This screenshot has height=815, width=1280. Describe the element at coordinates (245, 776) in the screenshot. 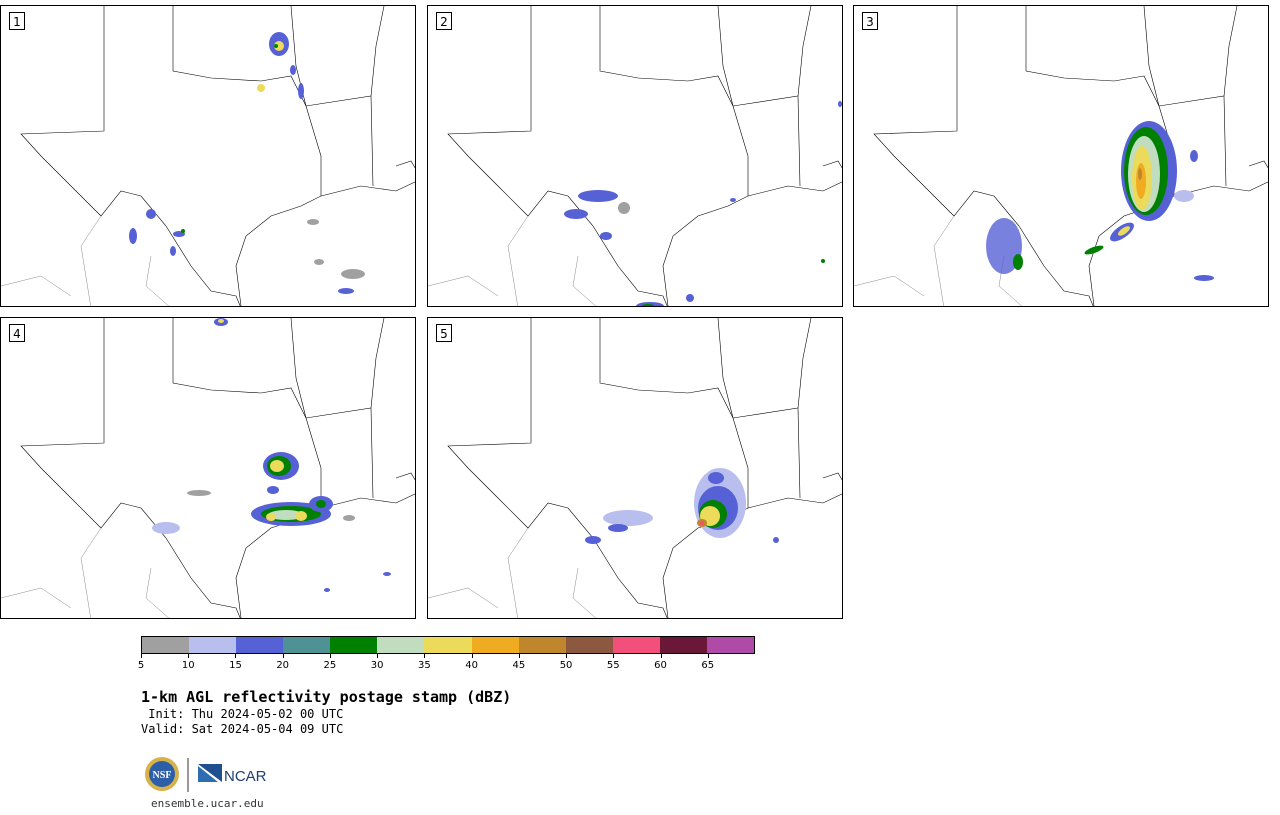

I see `svg-text: NCAR` at that location.